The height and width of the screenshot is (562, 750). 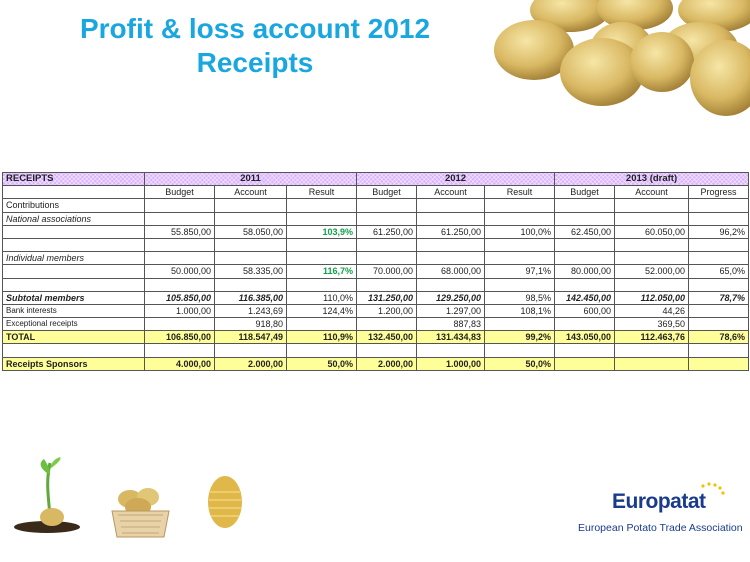 What do you see at coordinates (250, 324) in the screenshot?
I see `table-cell: 918,80` at bounding box center [250, 324].